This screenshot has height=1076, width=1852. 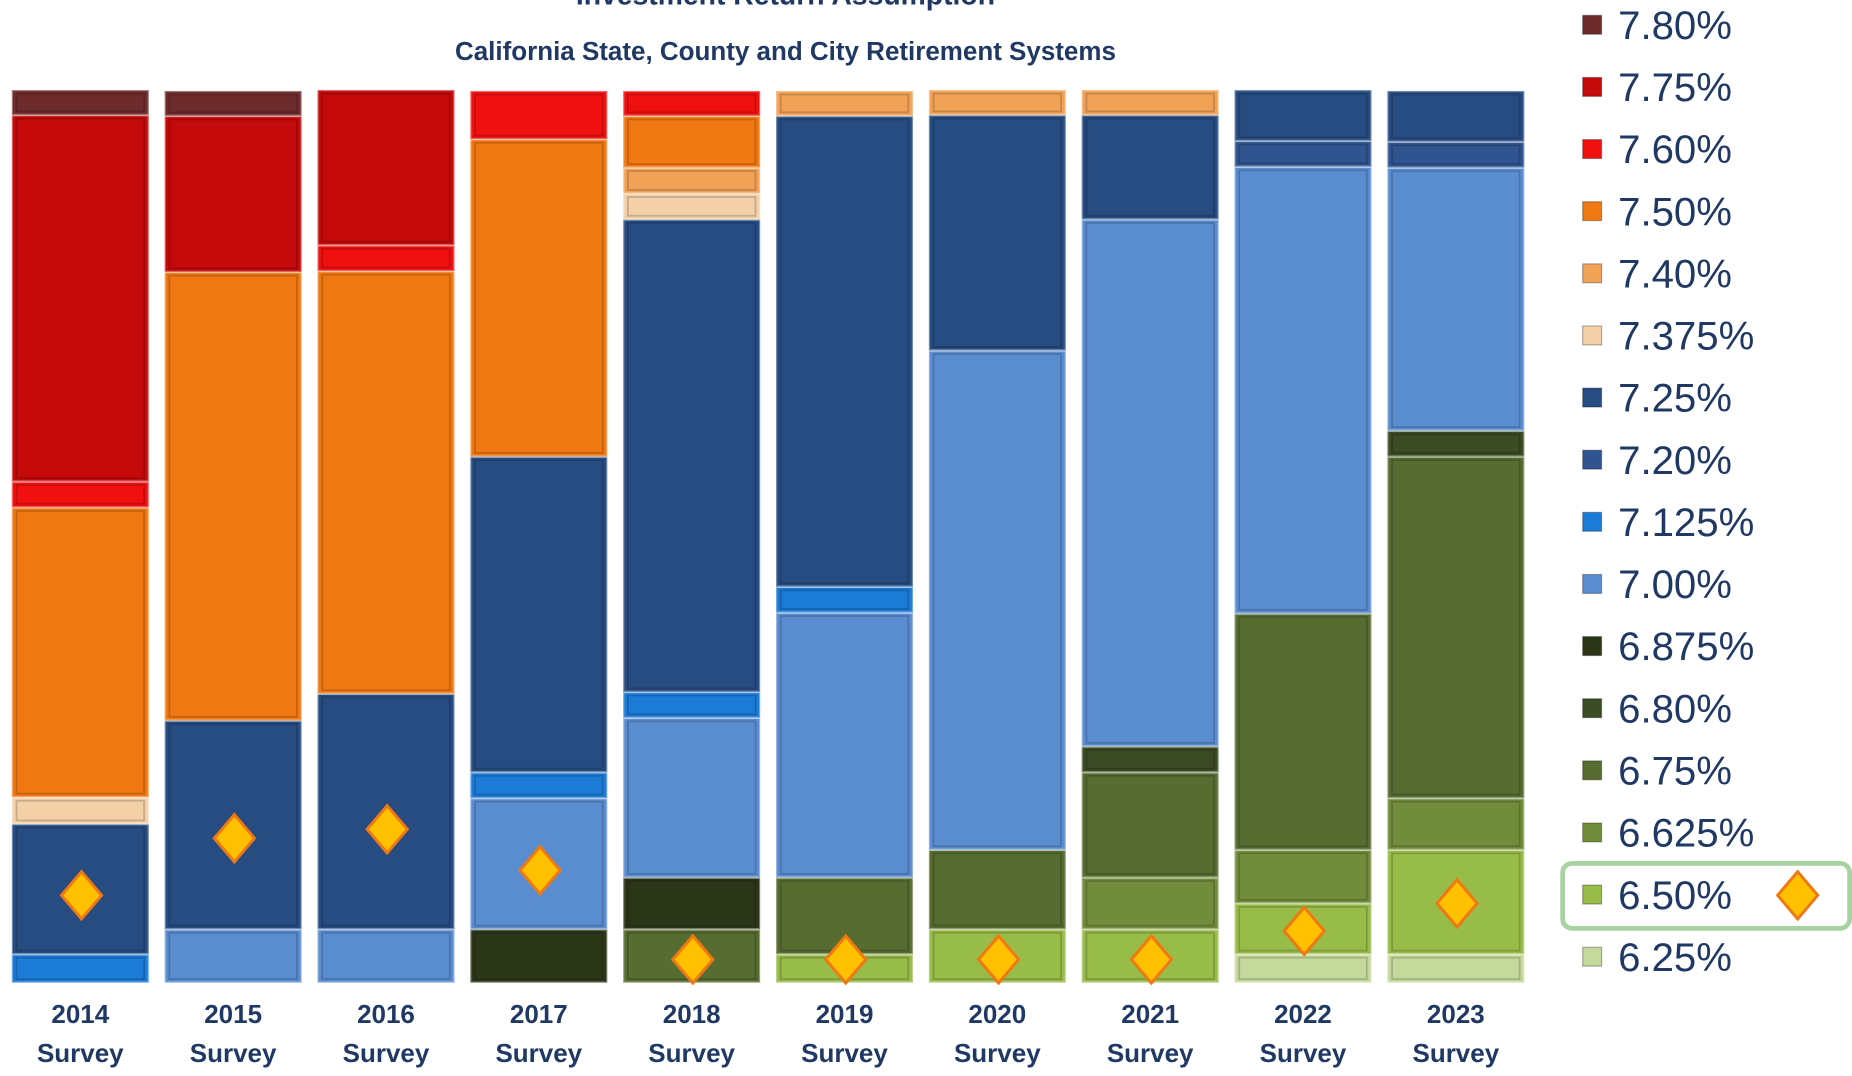 What do you see at coordinates (1303, 1033) in the screenshot?
I see `x-label-box: 2022 Survey` at bounding box center [1303, 1033].